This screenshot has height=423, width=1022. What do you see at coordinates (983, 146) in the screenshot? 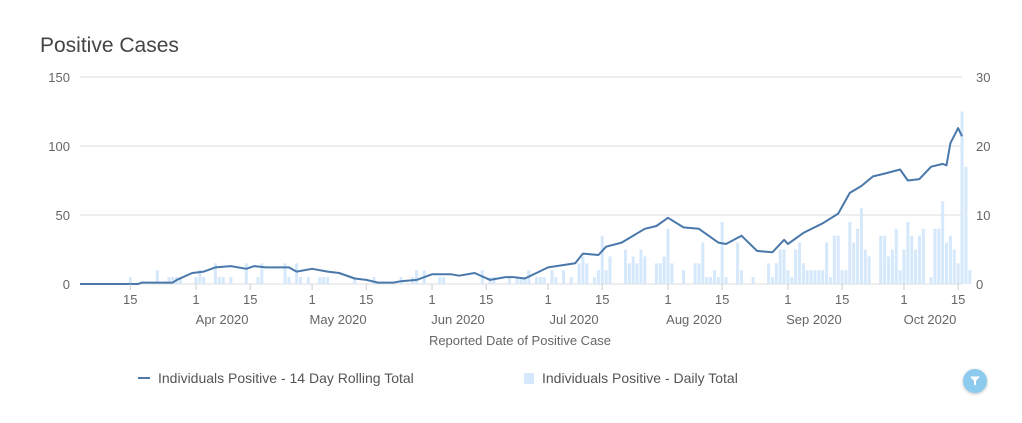
I see `y-right-tick-label: 20` at bounding box center [983, 146].